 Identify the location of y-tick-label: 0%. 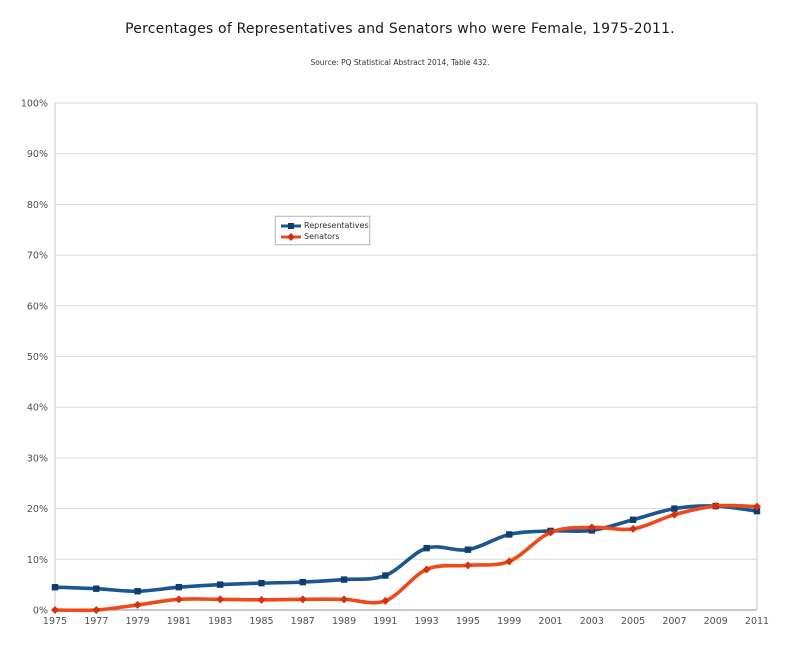
(40, 611).